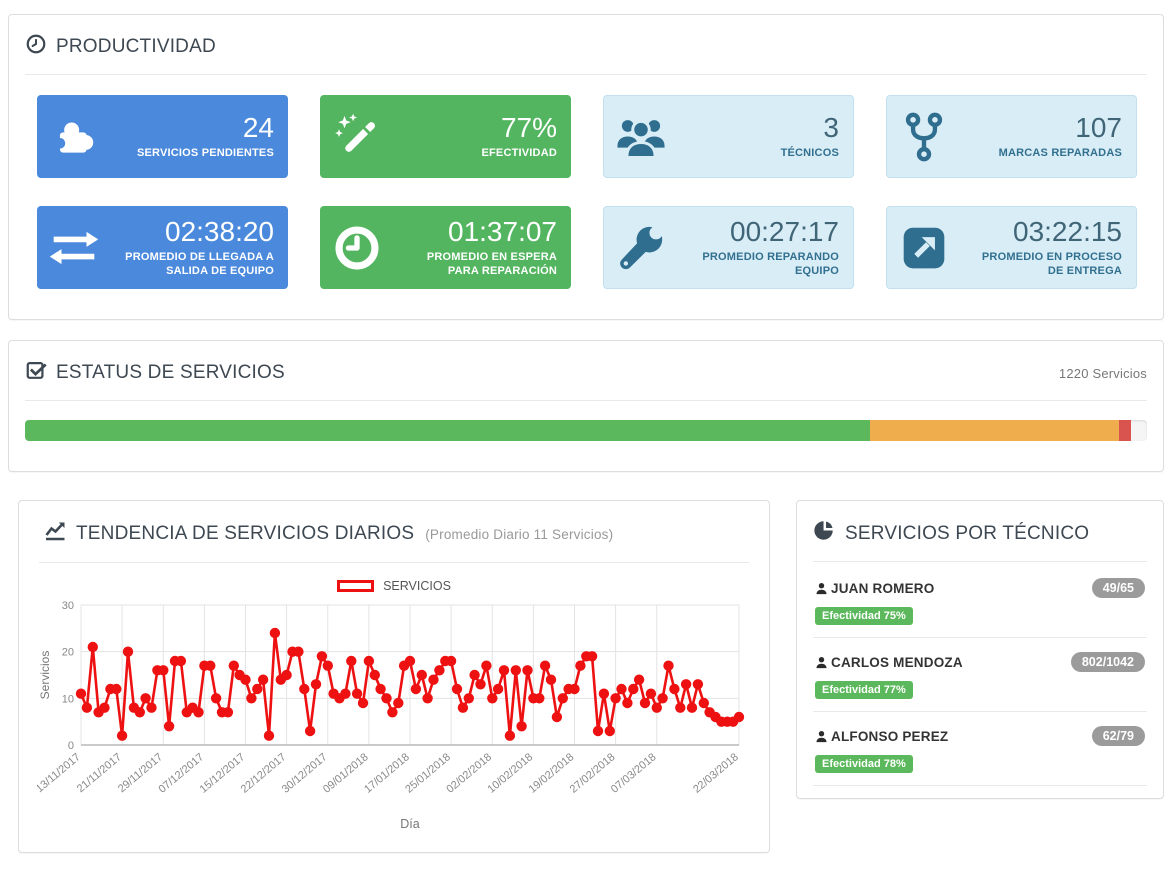 The width and height of the screenshot is (1172, 871). Describe the element at coordinates (728, 247) in the screenshot. I see `stat-card-promedio-reparando: 00:27:17 PROMEDIO REPARANDO EQUIPO` at that location.